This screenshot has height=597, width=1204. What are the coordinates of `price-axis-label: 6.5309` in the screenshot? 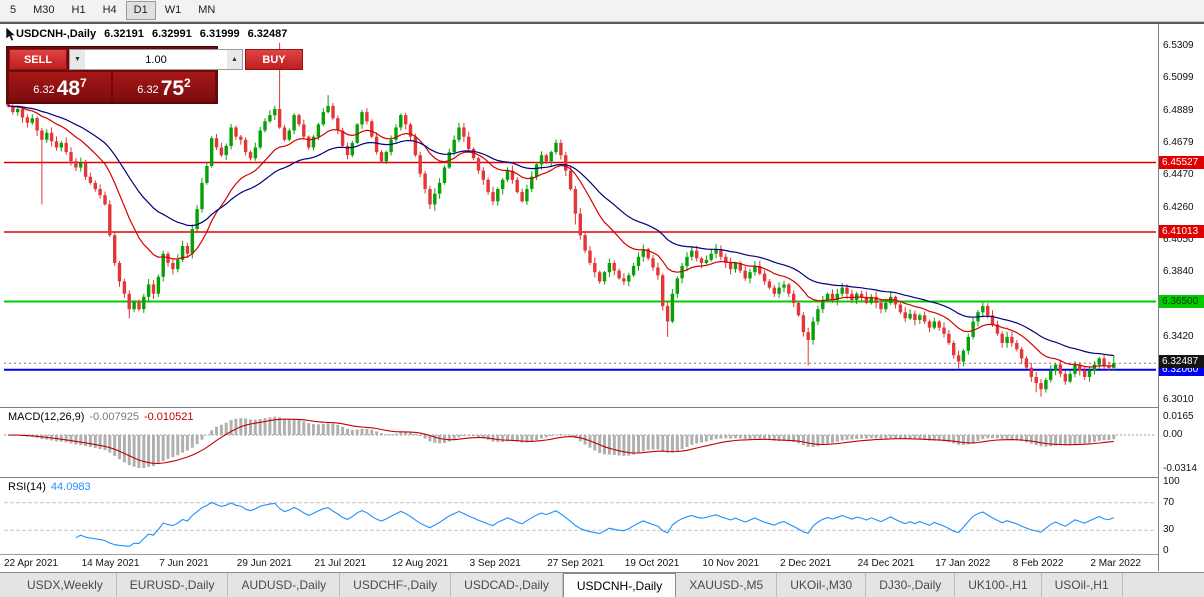 It's located at (1178, 45).